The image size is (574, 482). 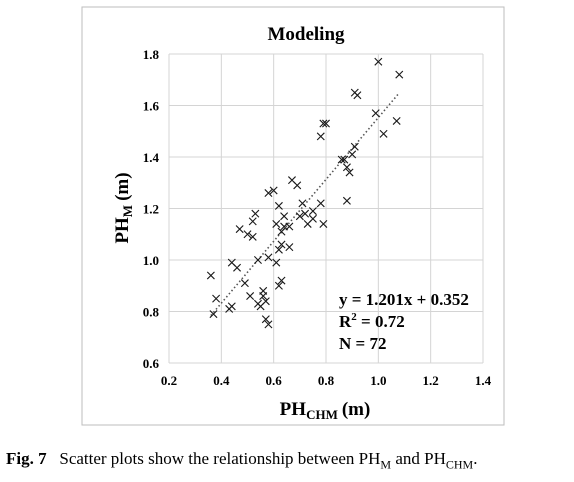 What do you see at coordinates (293, 409) in the screenshot?
I see `x-axis-label-main: PH` at bounding box center [293, 409].